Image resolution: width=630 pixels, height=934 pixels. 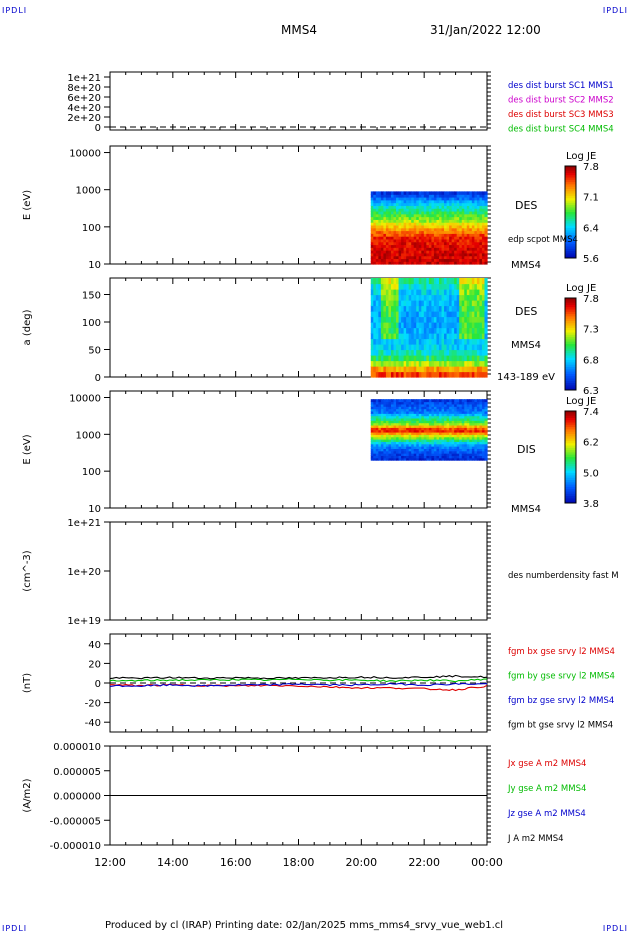 I want to click on panel-label-dis: DIS, so click(x=526, y=449).